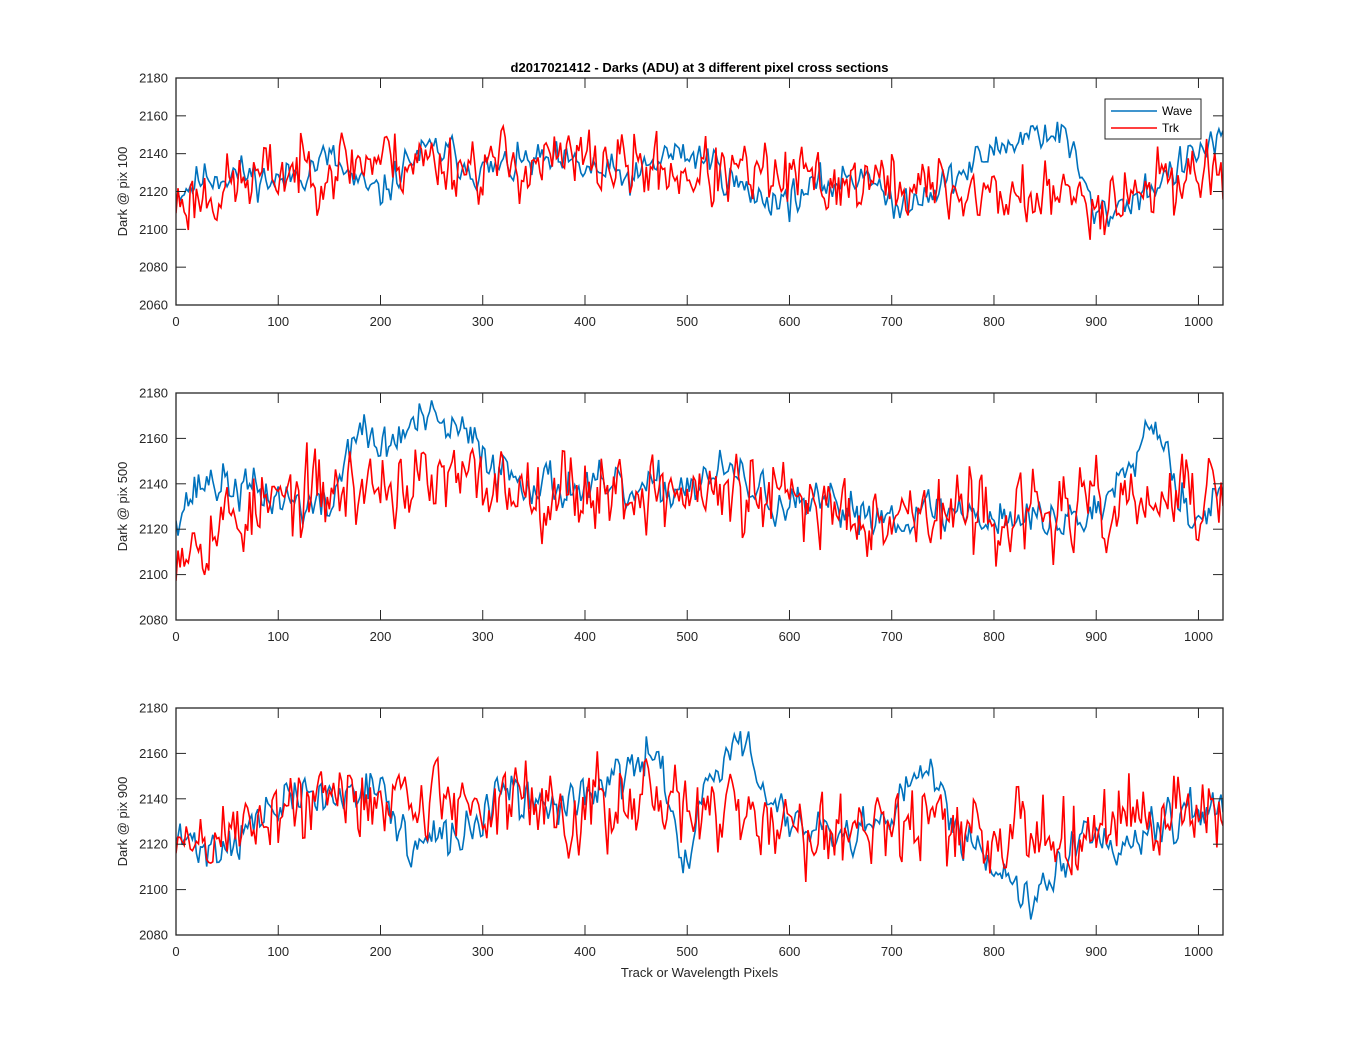 Image resolution: width=1350 pixels, height=1050 pixels. What do you see at coordinates (153, 305) in the screenshot?
I see `y-tick-label: 2060` at bounding box center [153, 305].